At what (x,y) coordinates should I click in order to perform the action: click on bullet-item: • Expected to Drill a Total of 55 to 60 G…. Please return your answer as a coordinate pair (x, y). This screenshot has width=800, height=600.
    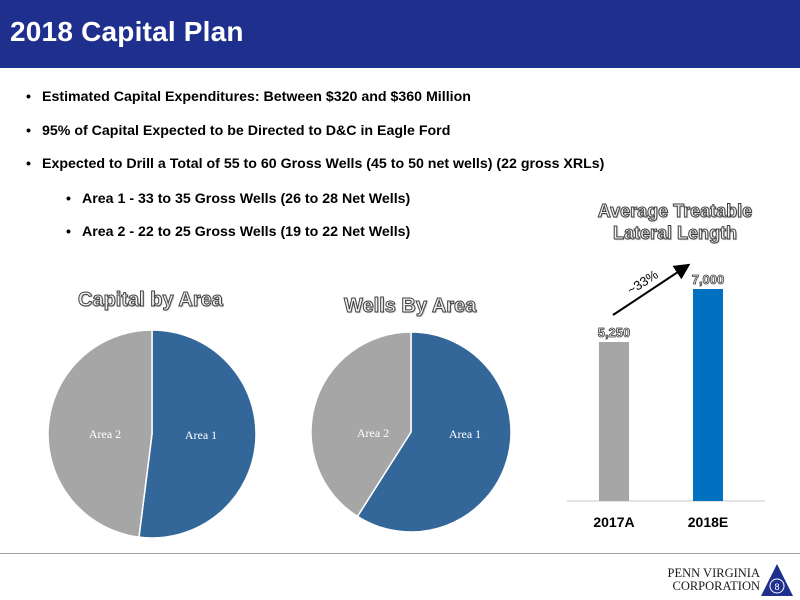
    Looking at the image, I should click on (315, 164).